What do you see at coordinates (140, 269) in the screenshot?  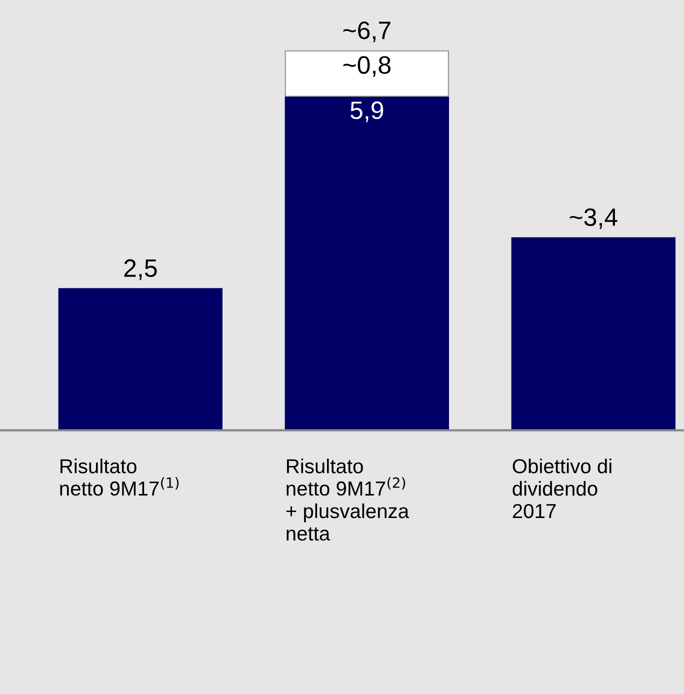 I see `data-label: 2,5` at bounding box center [140, 269].